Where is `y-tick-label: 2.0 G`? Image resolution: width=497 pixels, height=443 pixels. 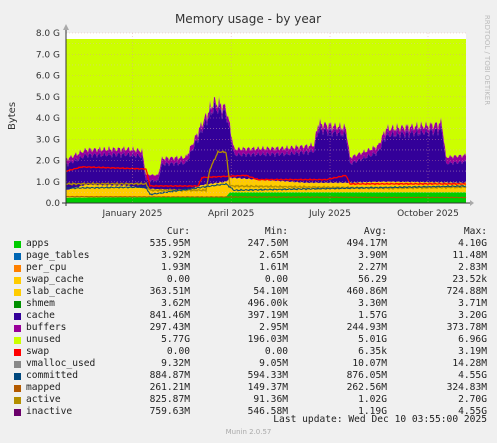
y-tick-label: 2.0 G is located at coordinates (48, 162).